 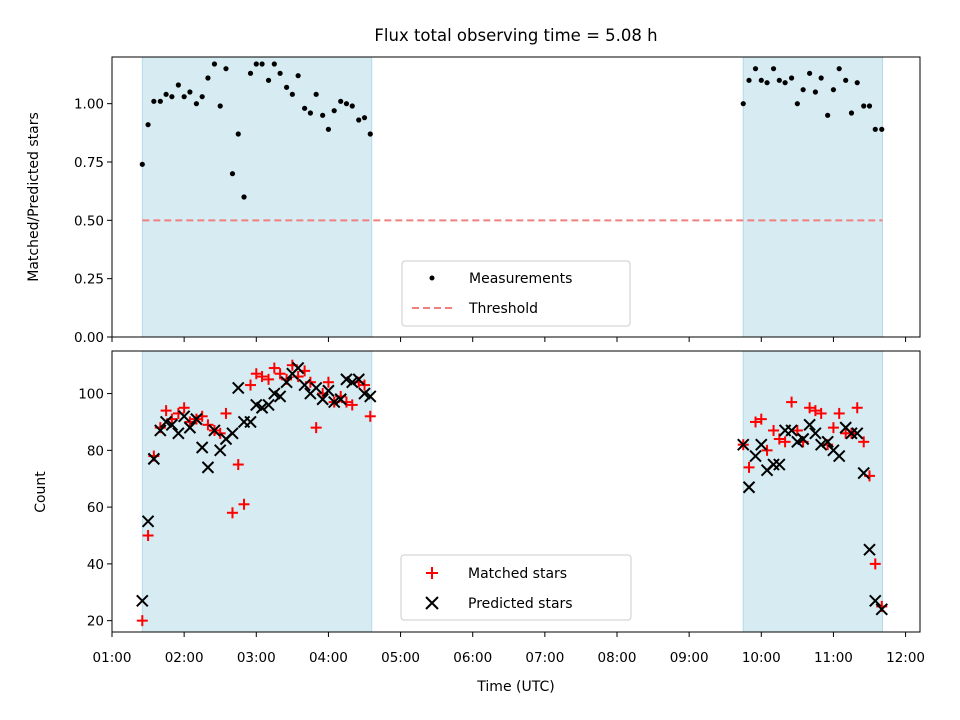 What do you see at coordinates (89, 221) in the screenshot?
I see `top-y-tick-label-2: 0.50` at bounding box center [89, 221].